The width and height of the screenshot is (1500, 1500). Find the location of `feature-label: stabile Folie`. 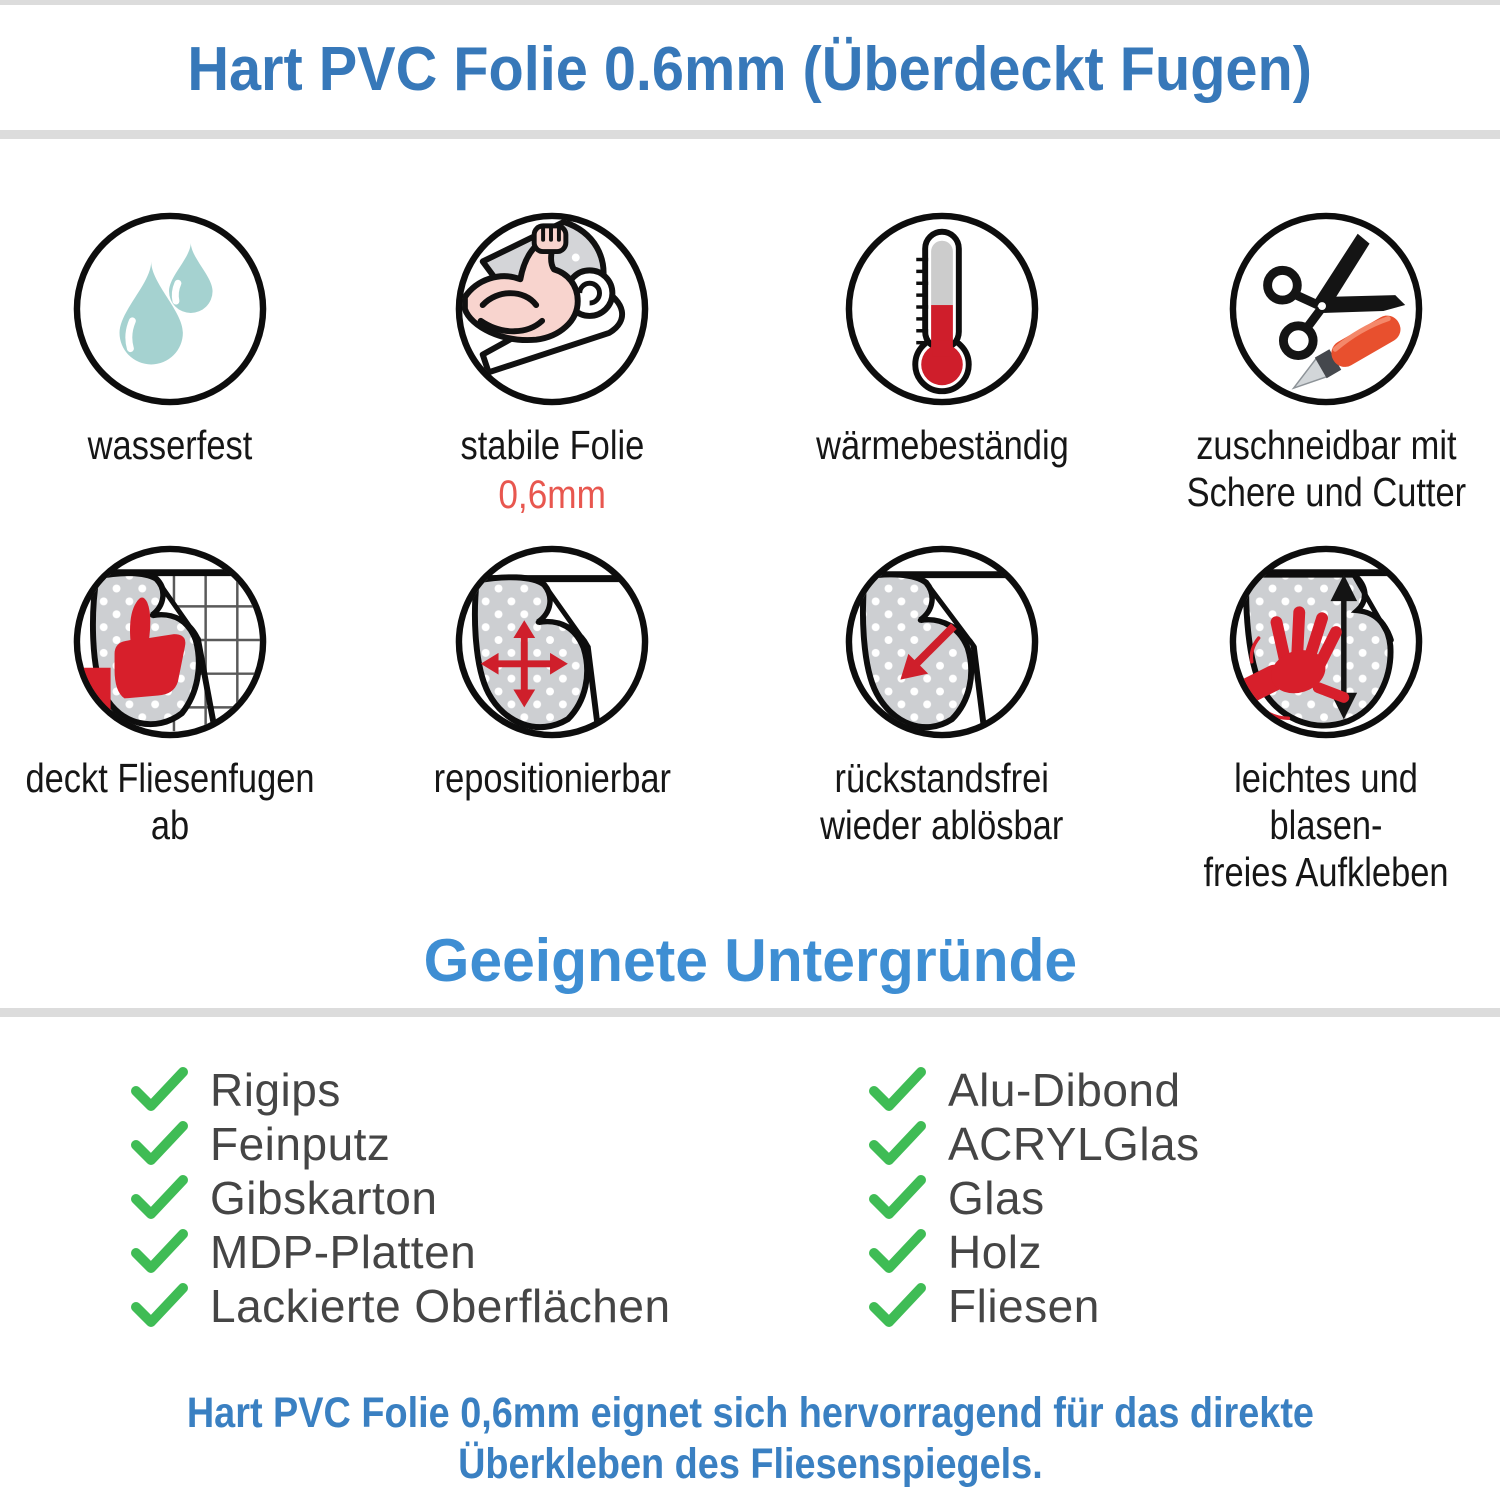

feature-label: stabile Folie is located at coordinates (552, 445).